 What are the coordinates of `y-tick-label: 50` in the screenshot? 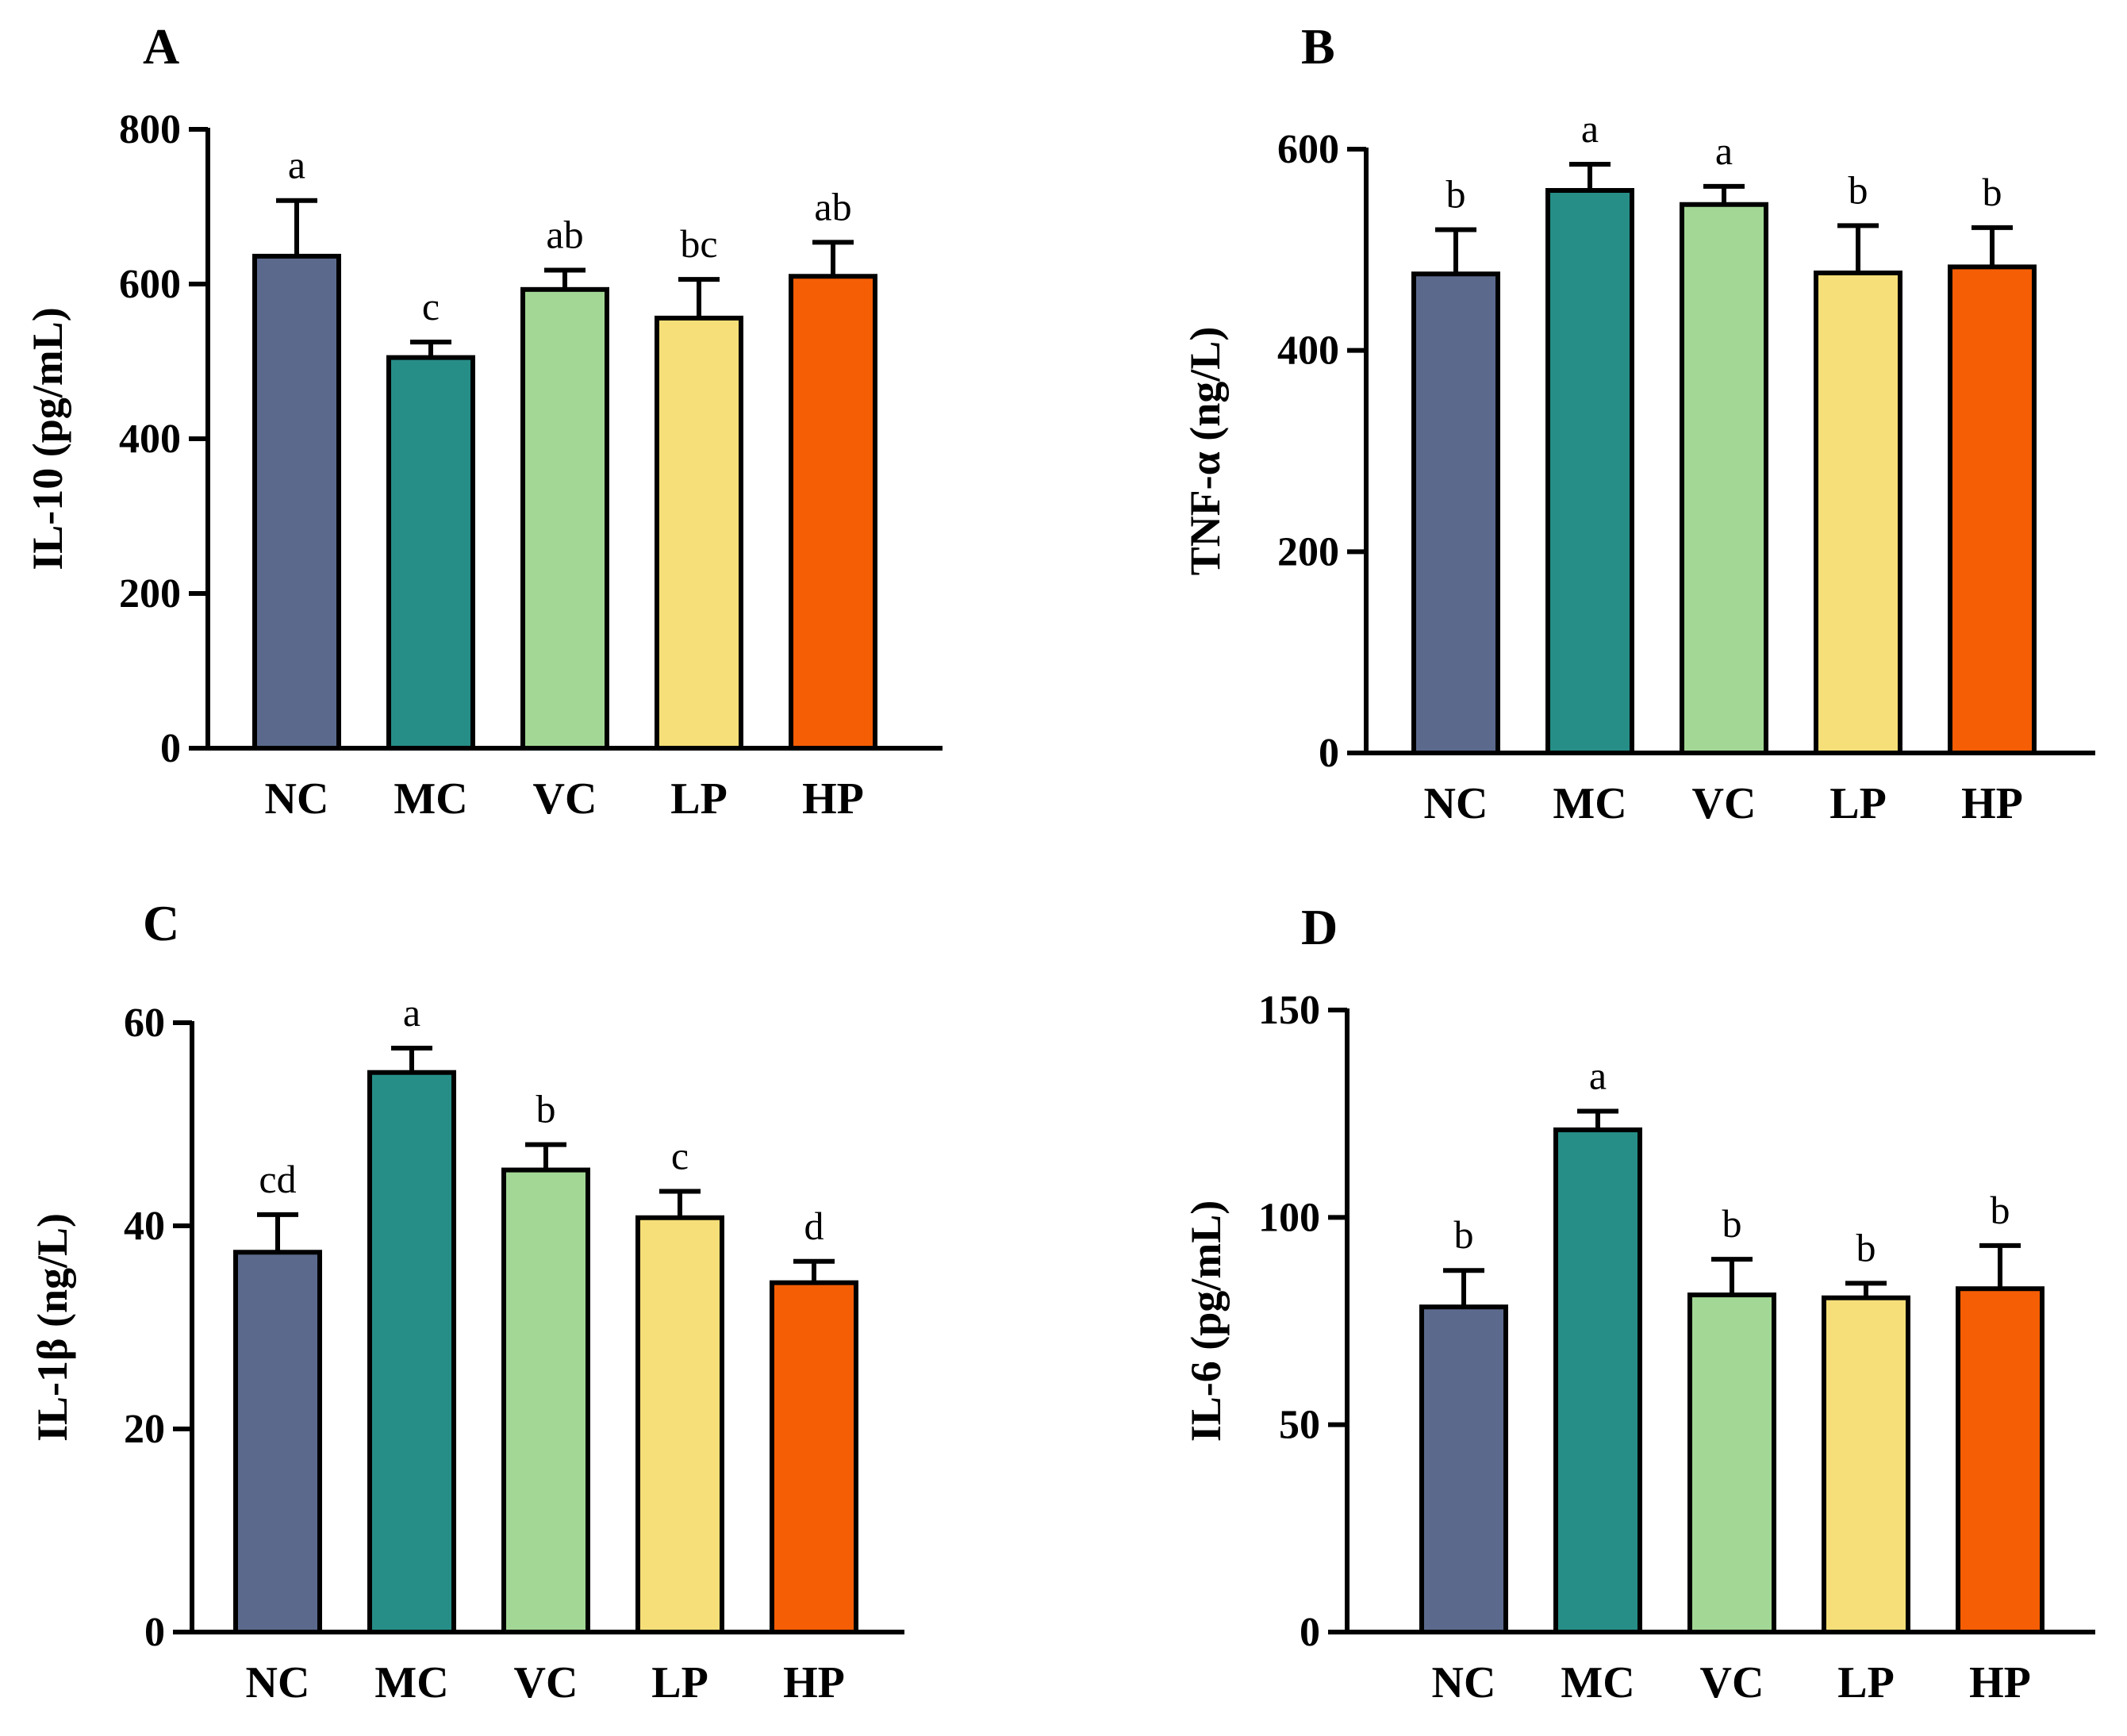 It's located at (1299, 1425).